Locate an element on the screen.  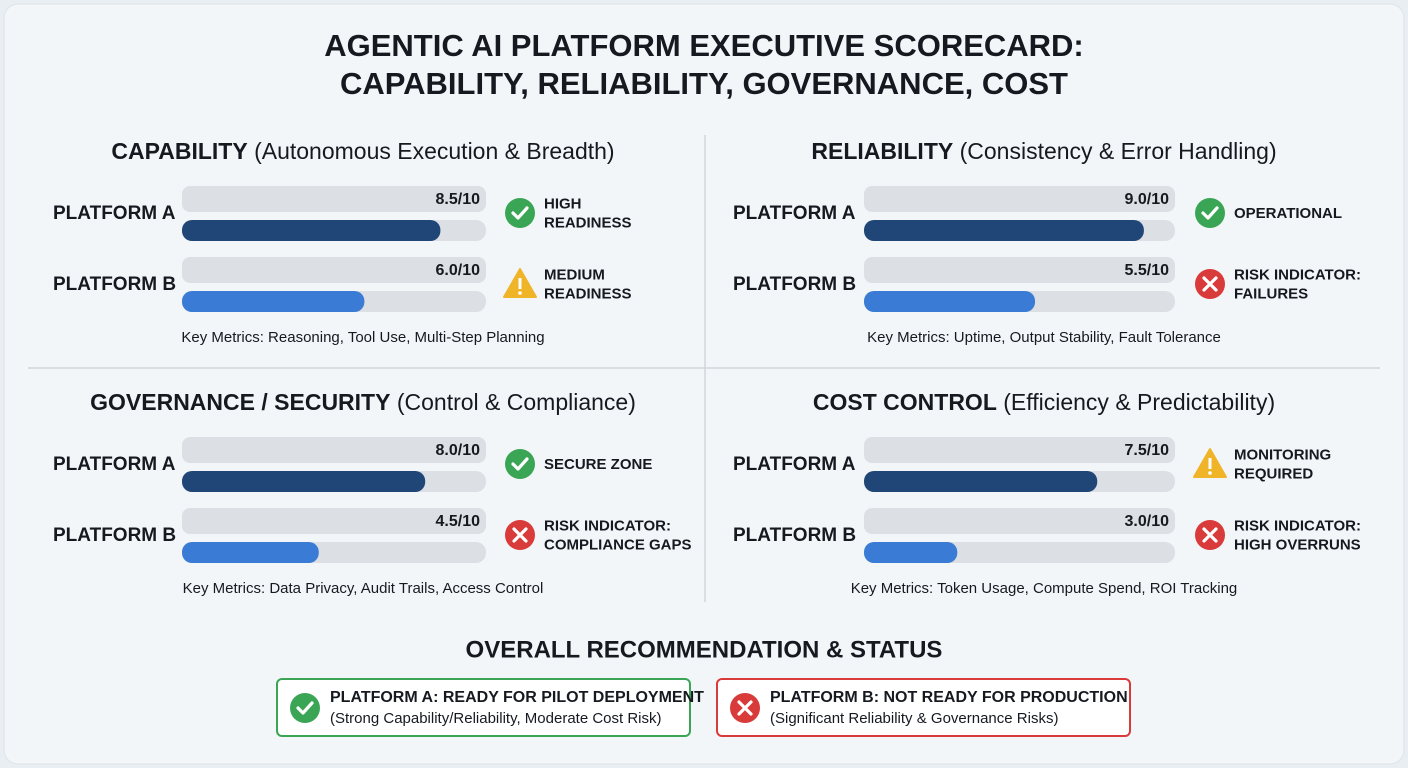
status-text: HIGH is located at coordinates (563, 203).